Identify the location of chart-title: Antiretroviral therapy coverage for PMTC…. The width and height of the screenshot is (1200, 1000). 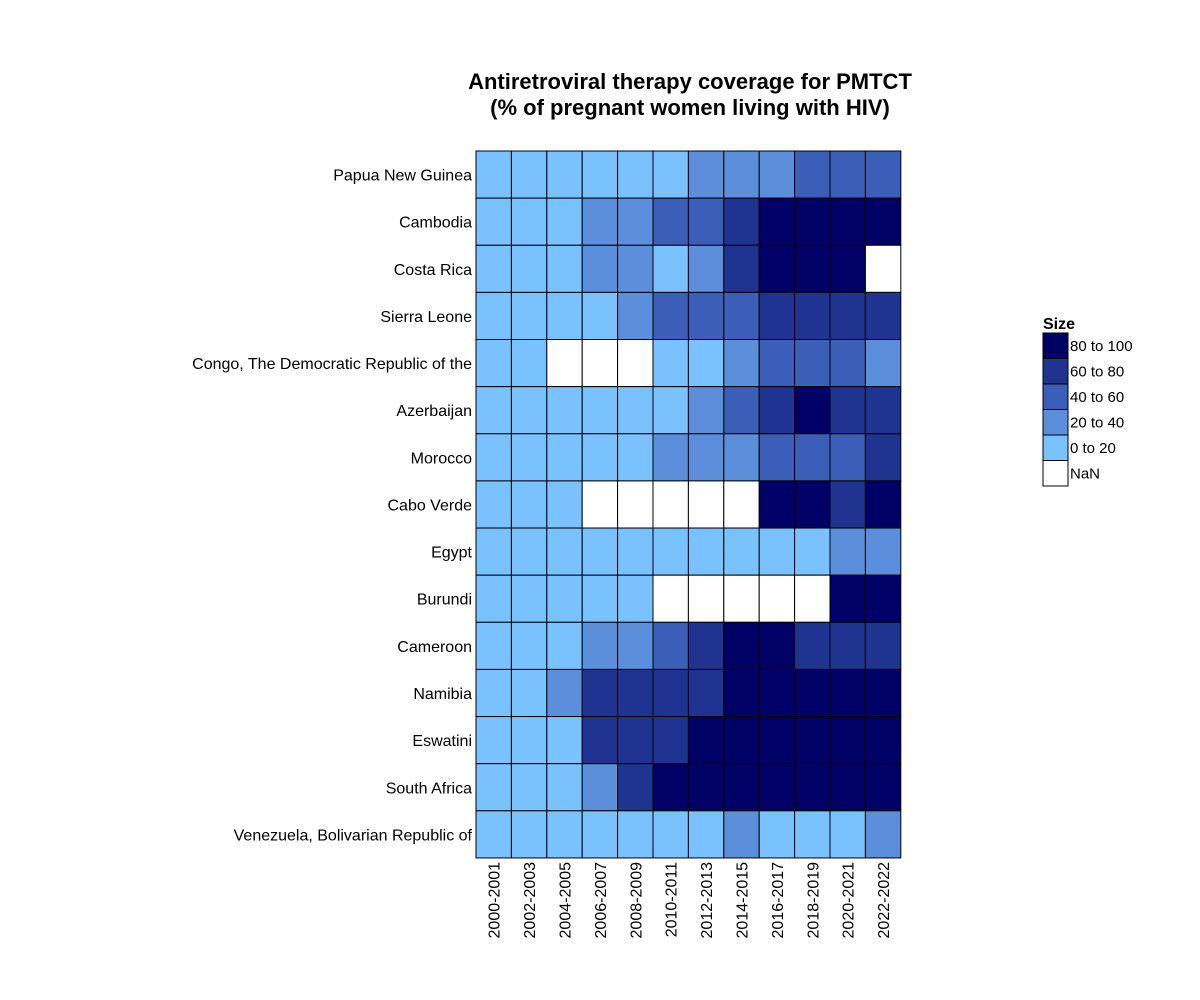
(690, 94).